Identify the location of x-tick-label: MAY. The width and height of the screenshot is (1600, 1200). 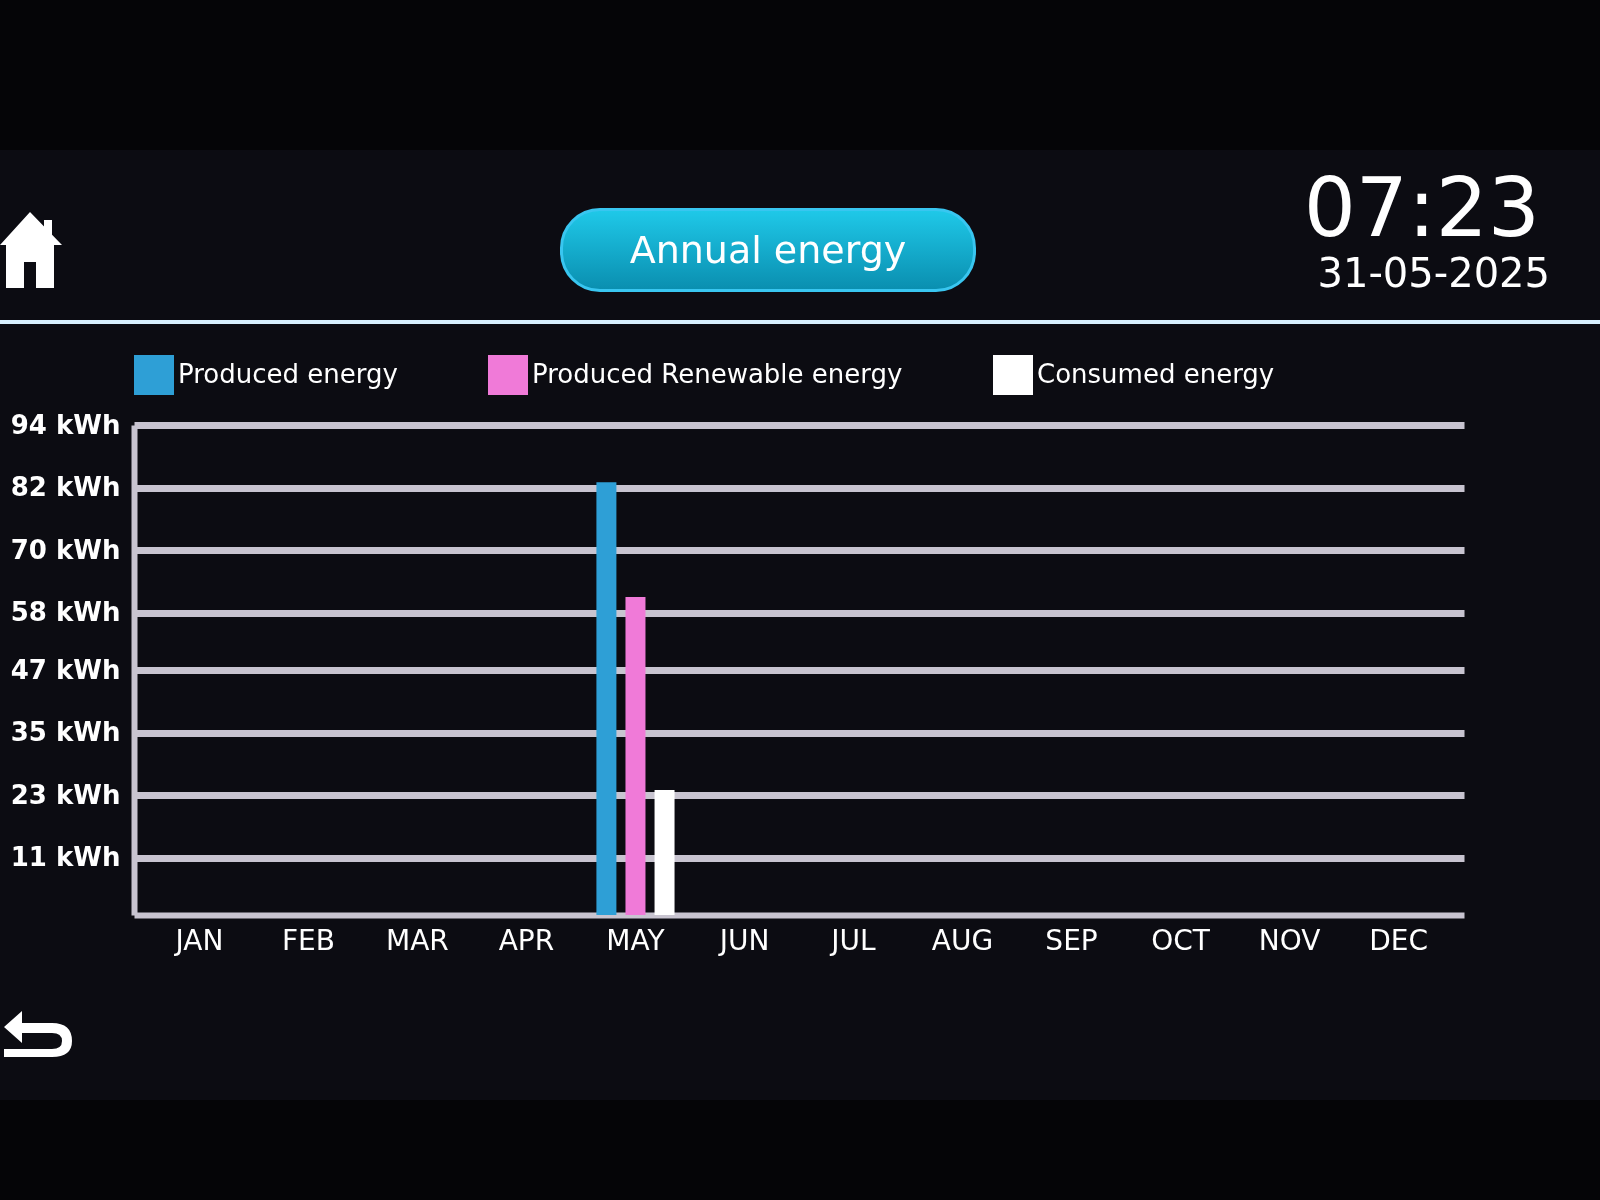
(636, 940).